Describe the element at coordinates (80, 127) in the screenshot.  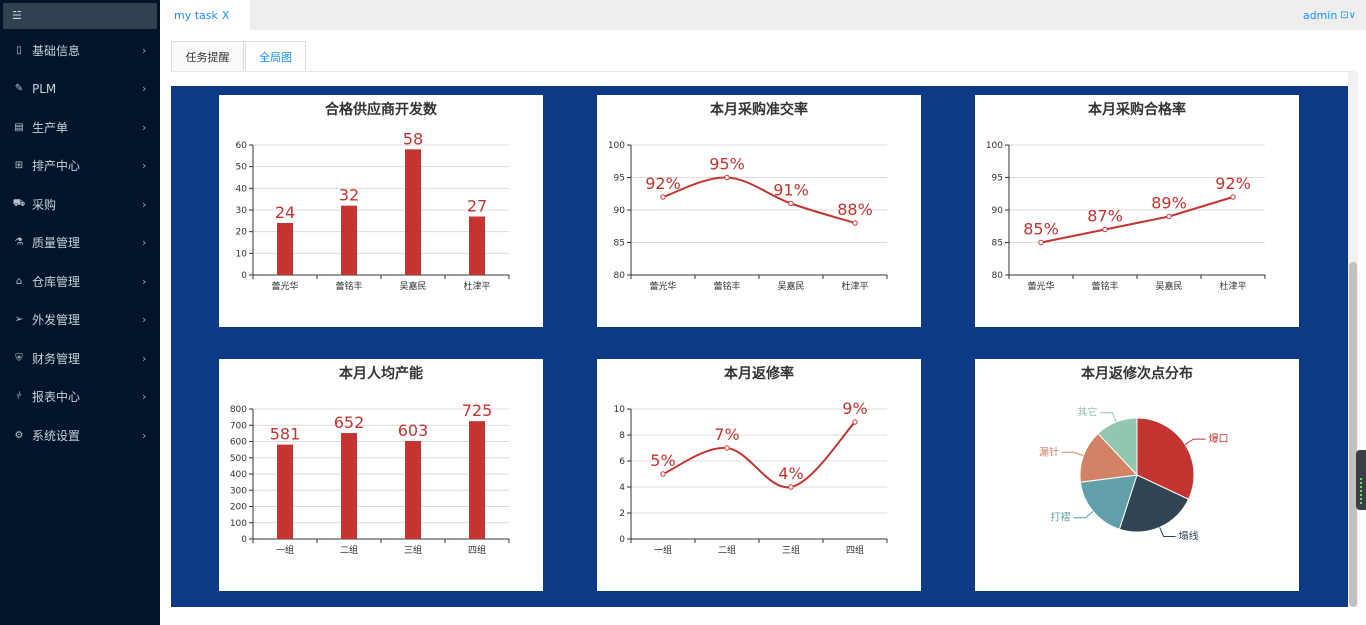
I see `sidebar-item-2: ▤ 生产单 ›` at that location.